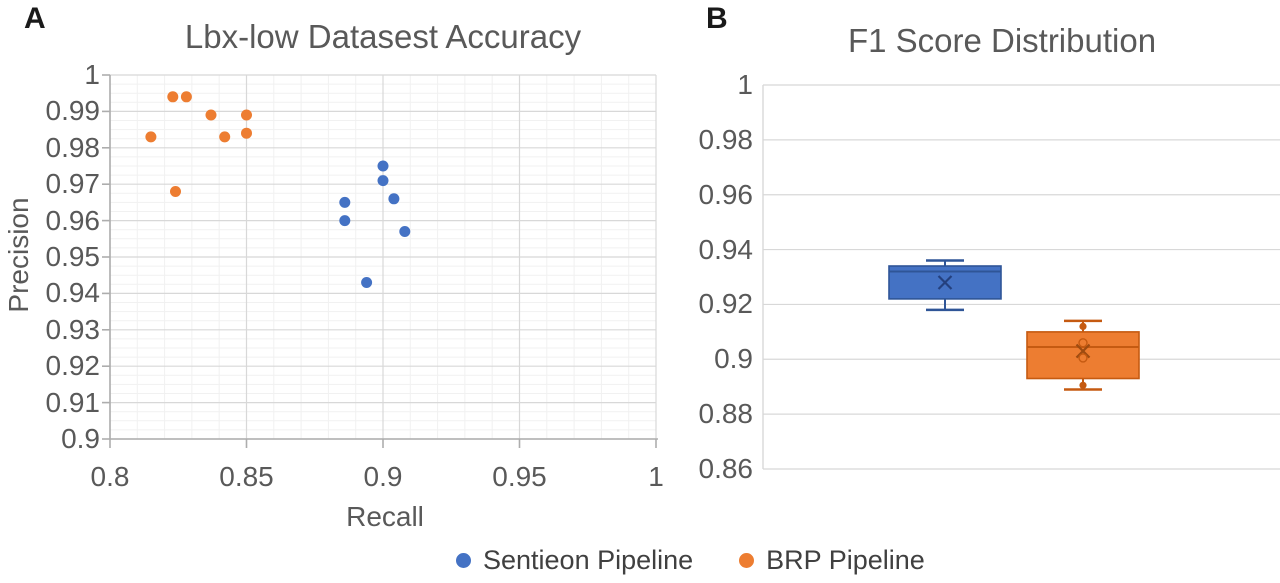 This screenshot has width=1280, height=583. What do you see at coordinates (73, 402) in the screenshot?
I see `scatter-y-tick-label: 0.91` at bounding box center [73, 402].